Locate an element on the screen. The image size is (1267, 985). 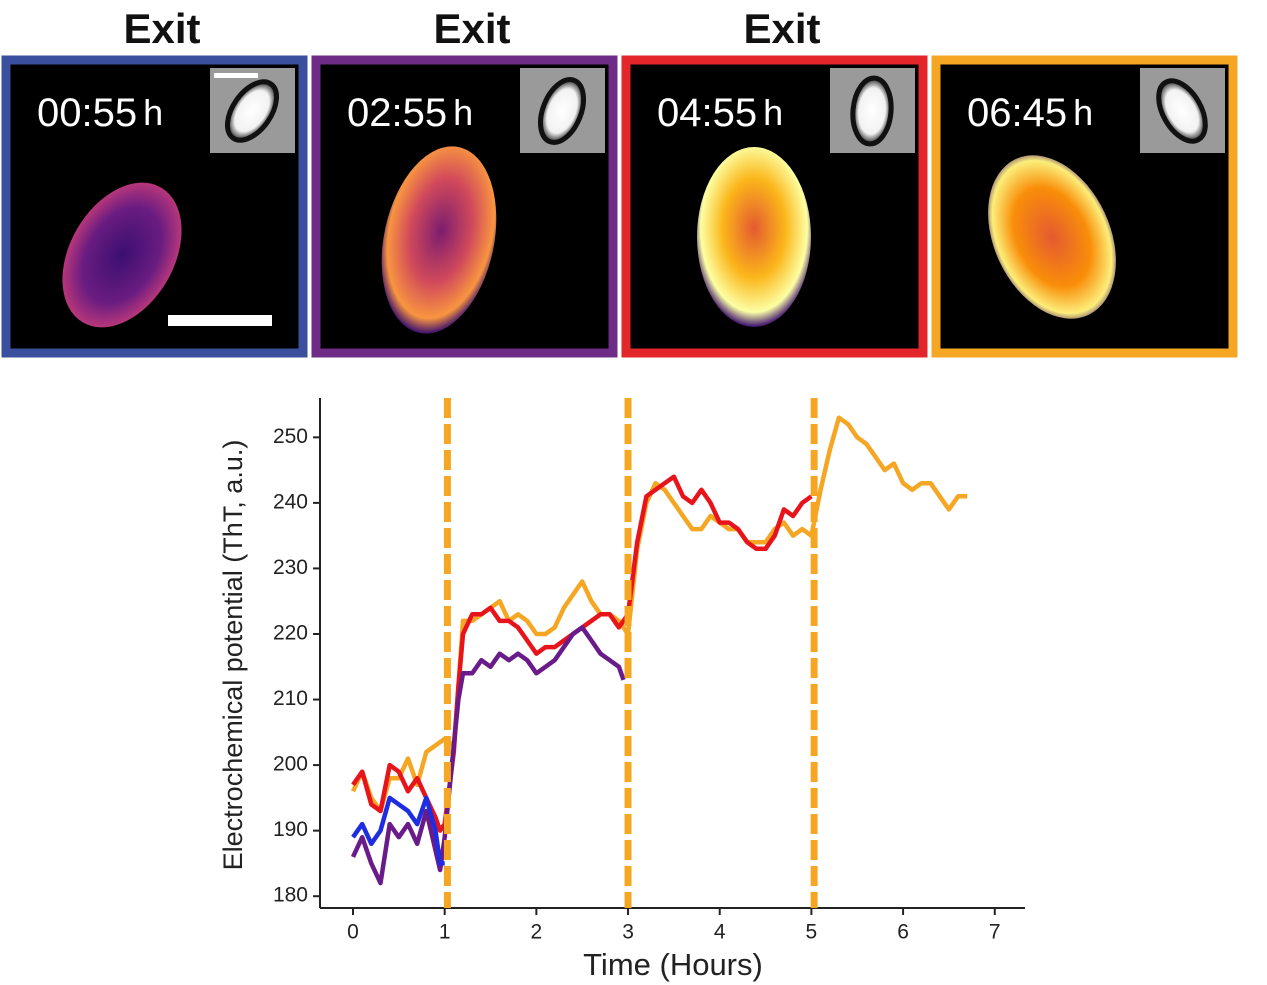
image-panel: Exit 02:55 h is located at coordinates (464, 181).